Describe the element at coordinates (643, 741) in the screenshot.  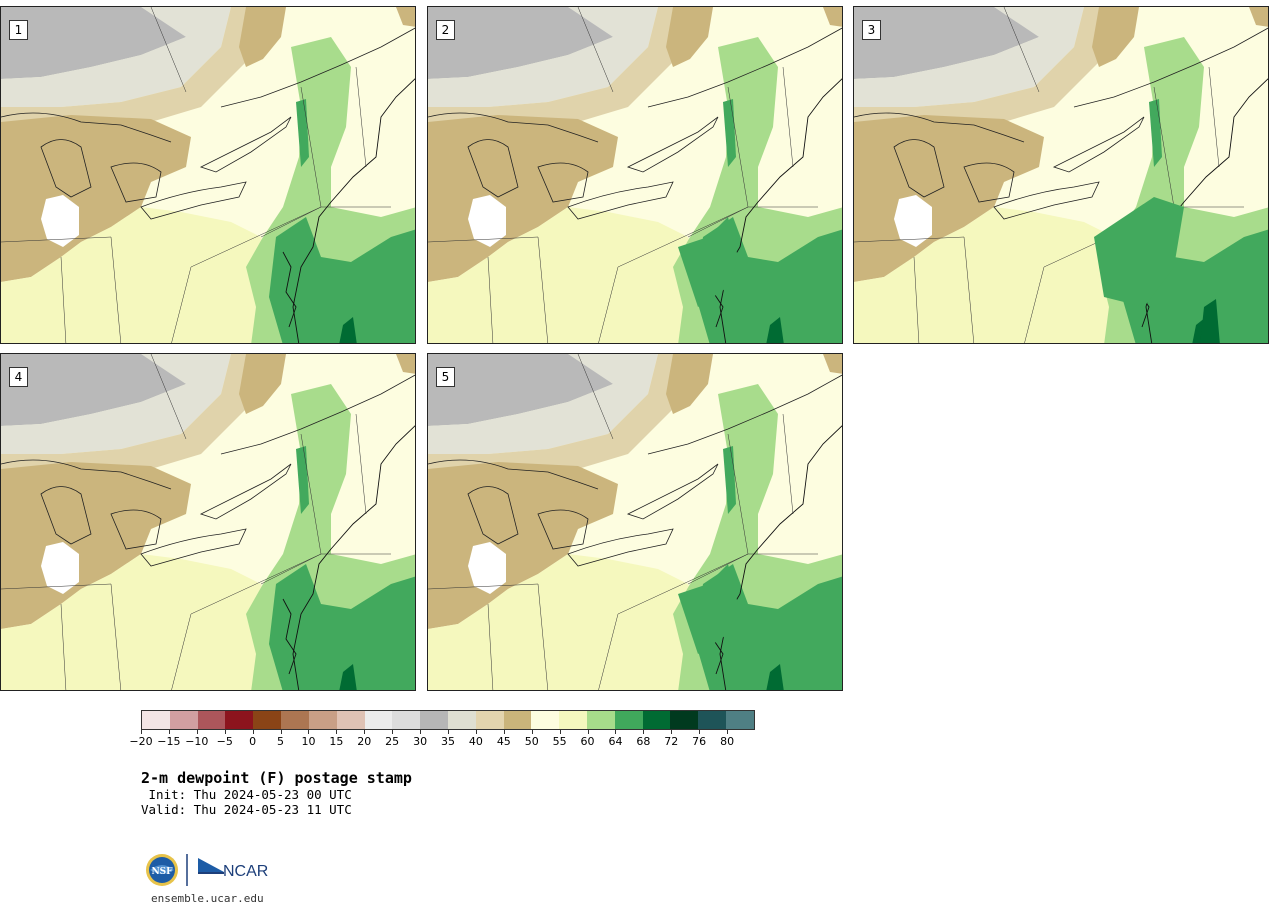
I see `colorbar-tick-label: 68` at that location.